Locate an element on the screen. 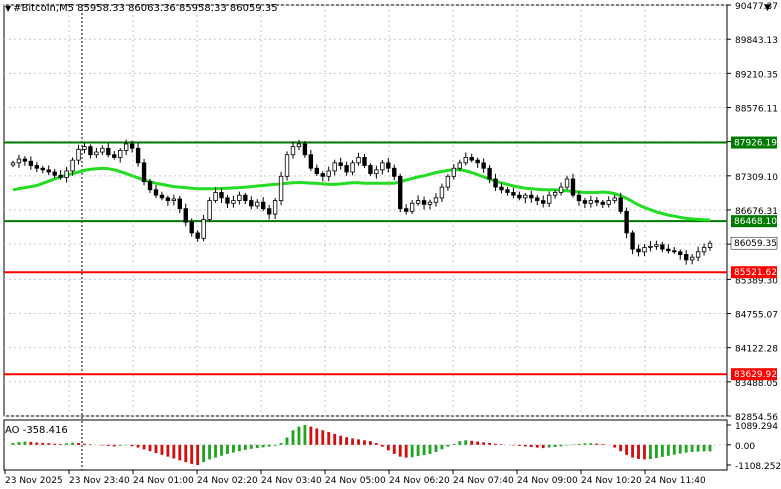 This screenshot has width=781, height=489. chart-shift-icon: ▼ is located at coordinates (767, 8).